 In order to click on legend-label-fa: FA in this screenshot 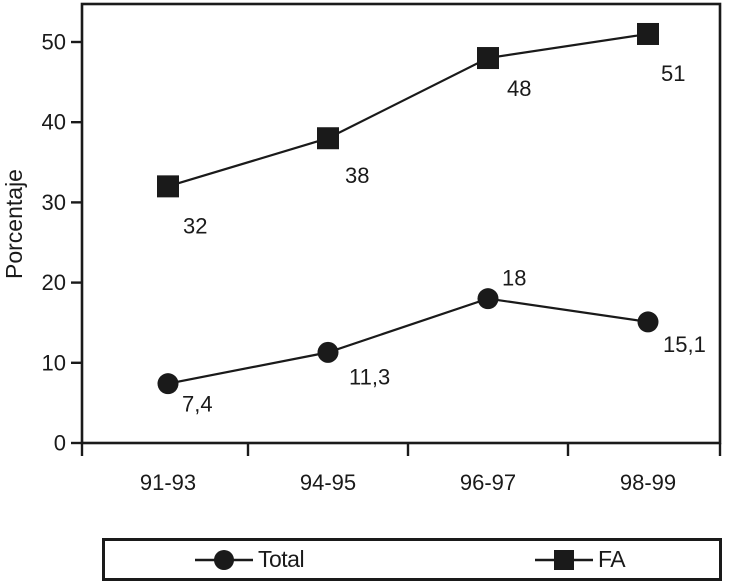, I will do `click(612, 559)`.